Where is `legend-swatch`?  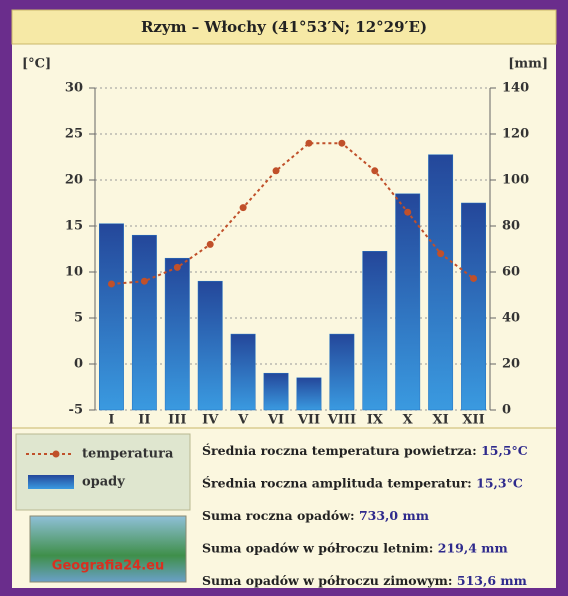
legend-swatch is located at coordinates (51, 482).